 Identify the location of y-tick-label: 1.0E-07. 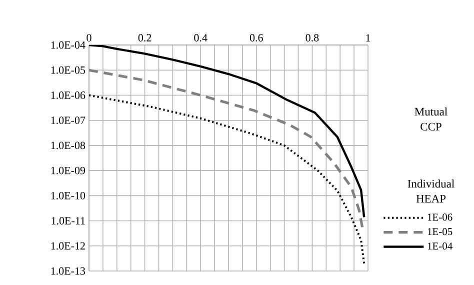
(68, 120).